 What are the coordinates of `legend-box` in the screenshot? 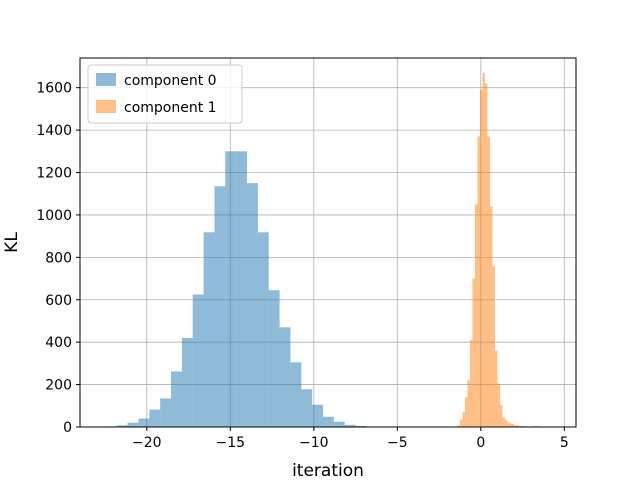 It's located at (165, 94).